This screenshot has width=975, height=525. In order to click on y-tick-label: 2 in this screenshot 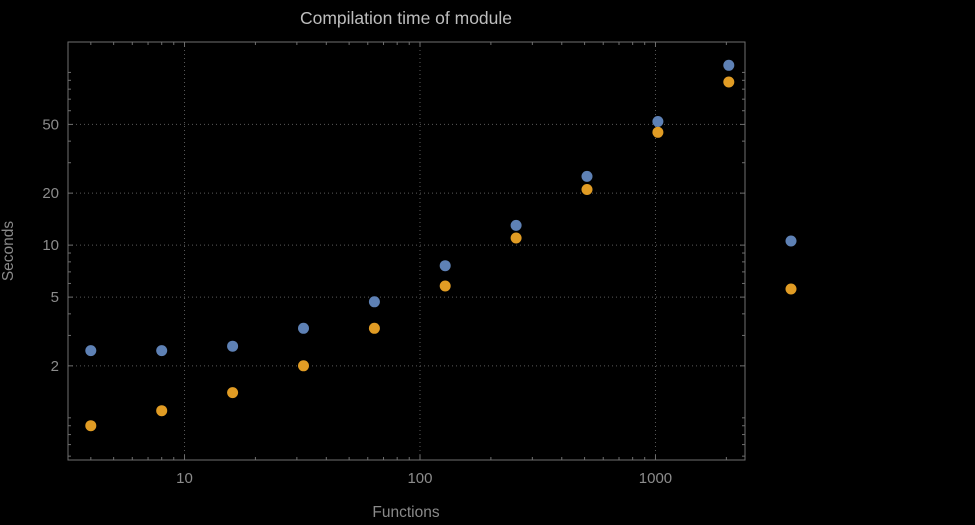, I will do `click(55, 366)`.